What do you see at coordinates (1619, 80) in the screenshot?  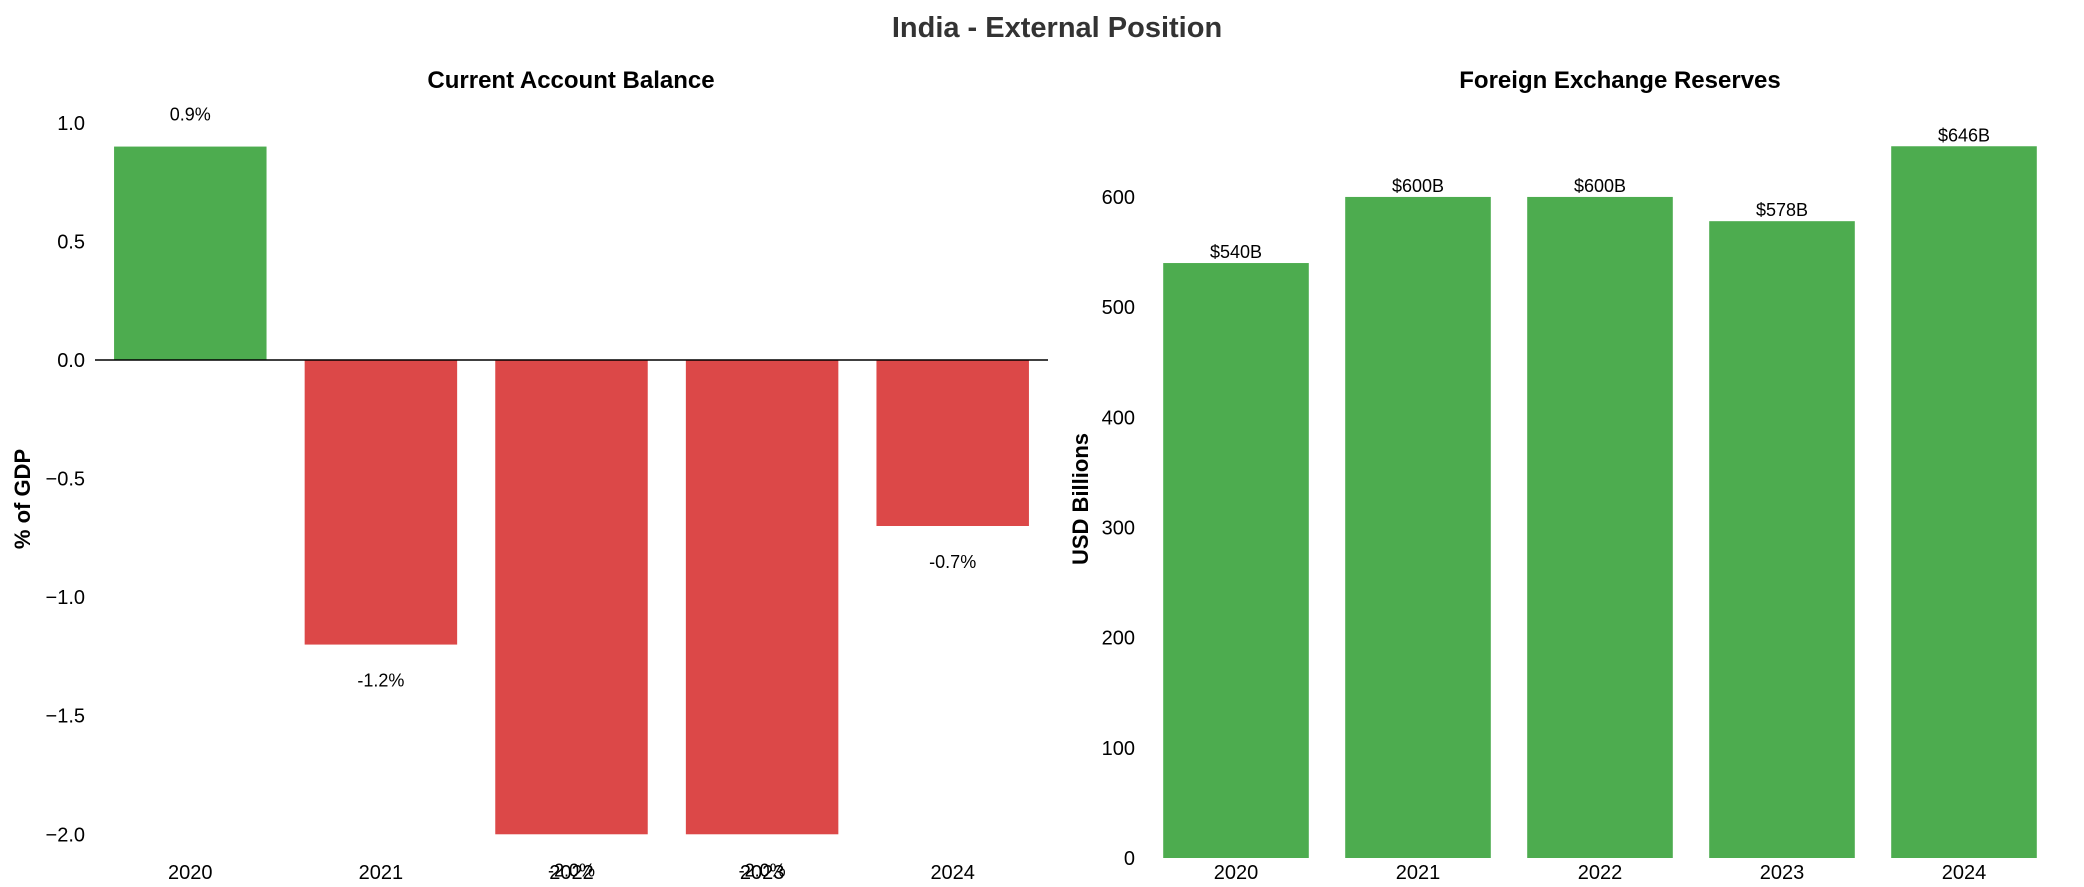 I see `fx-reserves-title: Foreign Exchange Reserves` at bounding box center [1619, 80].